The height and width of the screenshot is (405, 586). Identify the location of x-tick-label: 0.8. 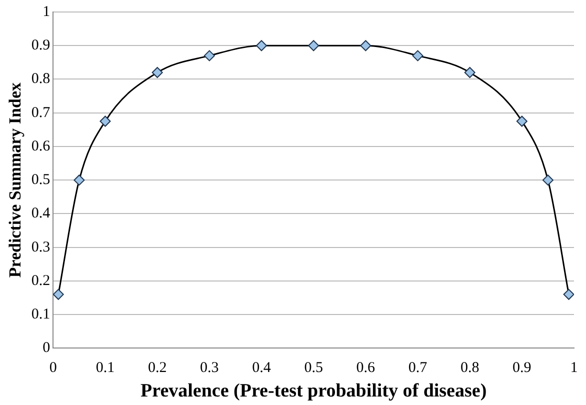
(470, 368).